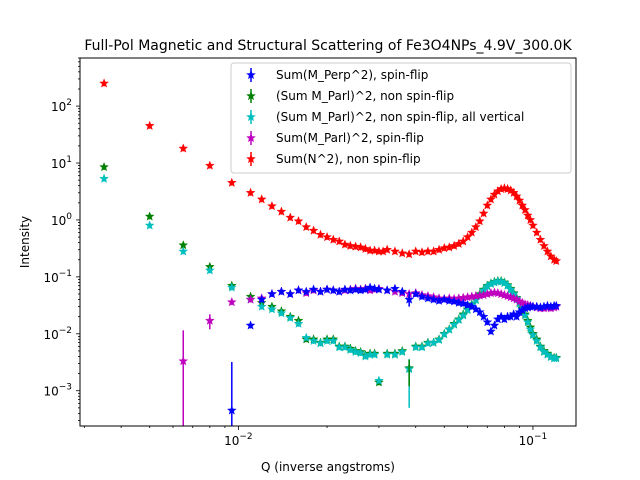  Describe the element at coordinates (57, 334) in the screenshot. I see `y-tick-label: 10⁻²` at that location.